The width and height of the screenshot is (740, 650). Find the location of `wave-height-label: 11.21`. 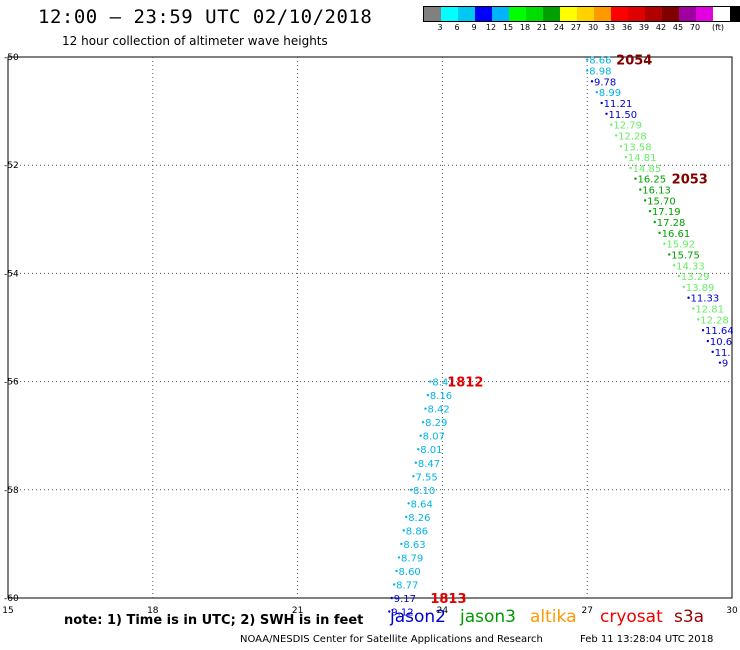

wave-height-label: 11.21 is located at coordinates (618, 104).